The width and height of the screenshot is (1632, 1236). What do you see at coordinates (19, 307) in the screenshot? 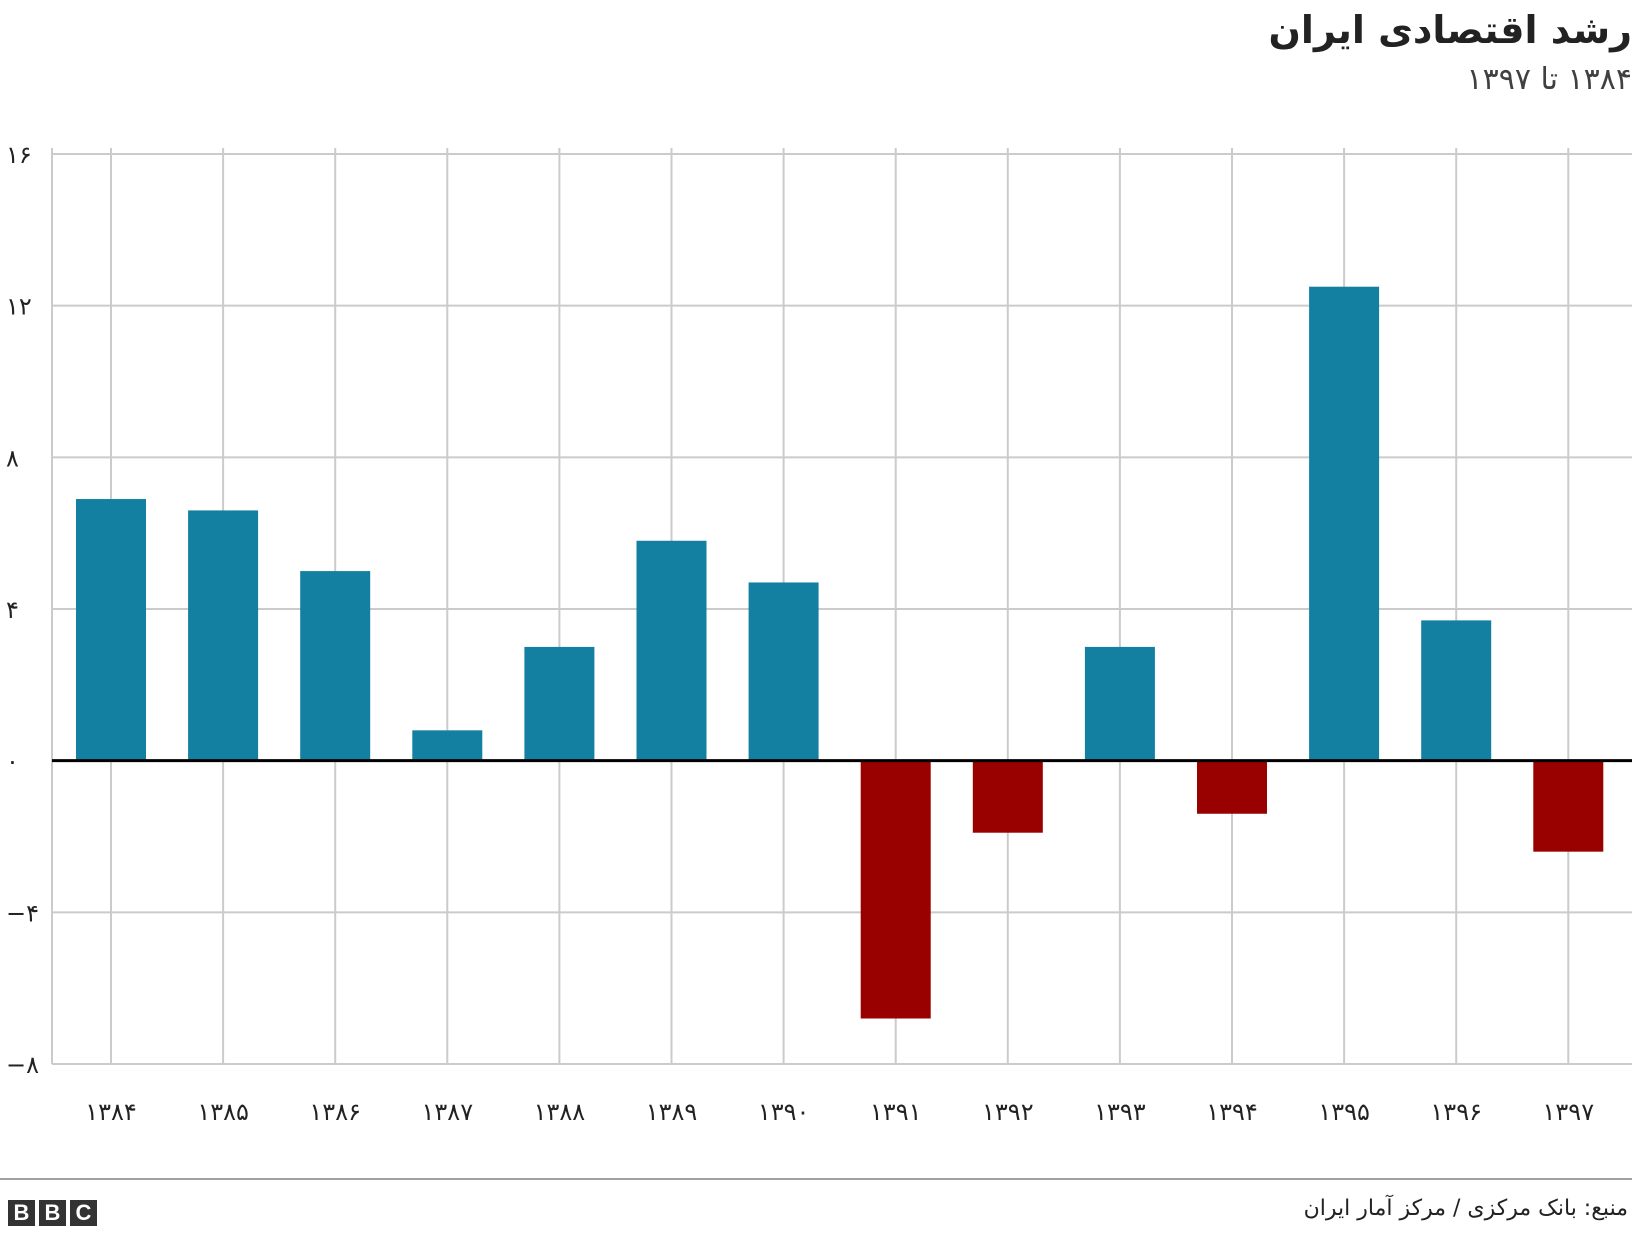
I see `y-tick-label: ۱۲` at bounding box center [19, 307].